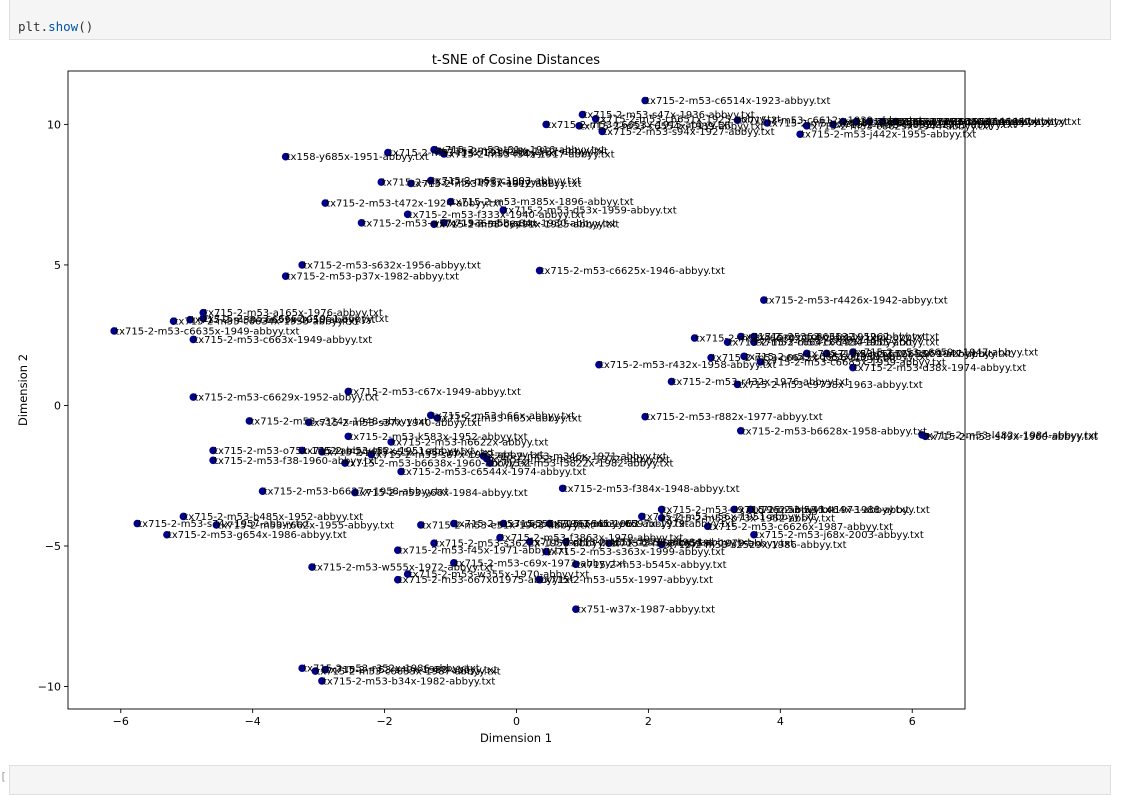  I want to click on point-label: tx715-2-m53-c6631x-1956-abbyy.txt, so click(976, 122).